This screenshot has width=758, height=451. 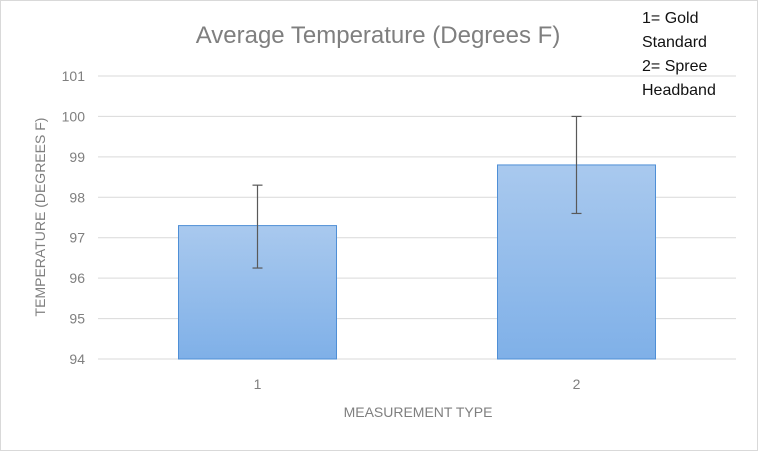 What do you see at coordinates (577, 384) in the screenshot?
I see `x-tick-label: 2` at bounding box center [577, 384].